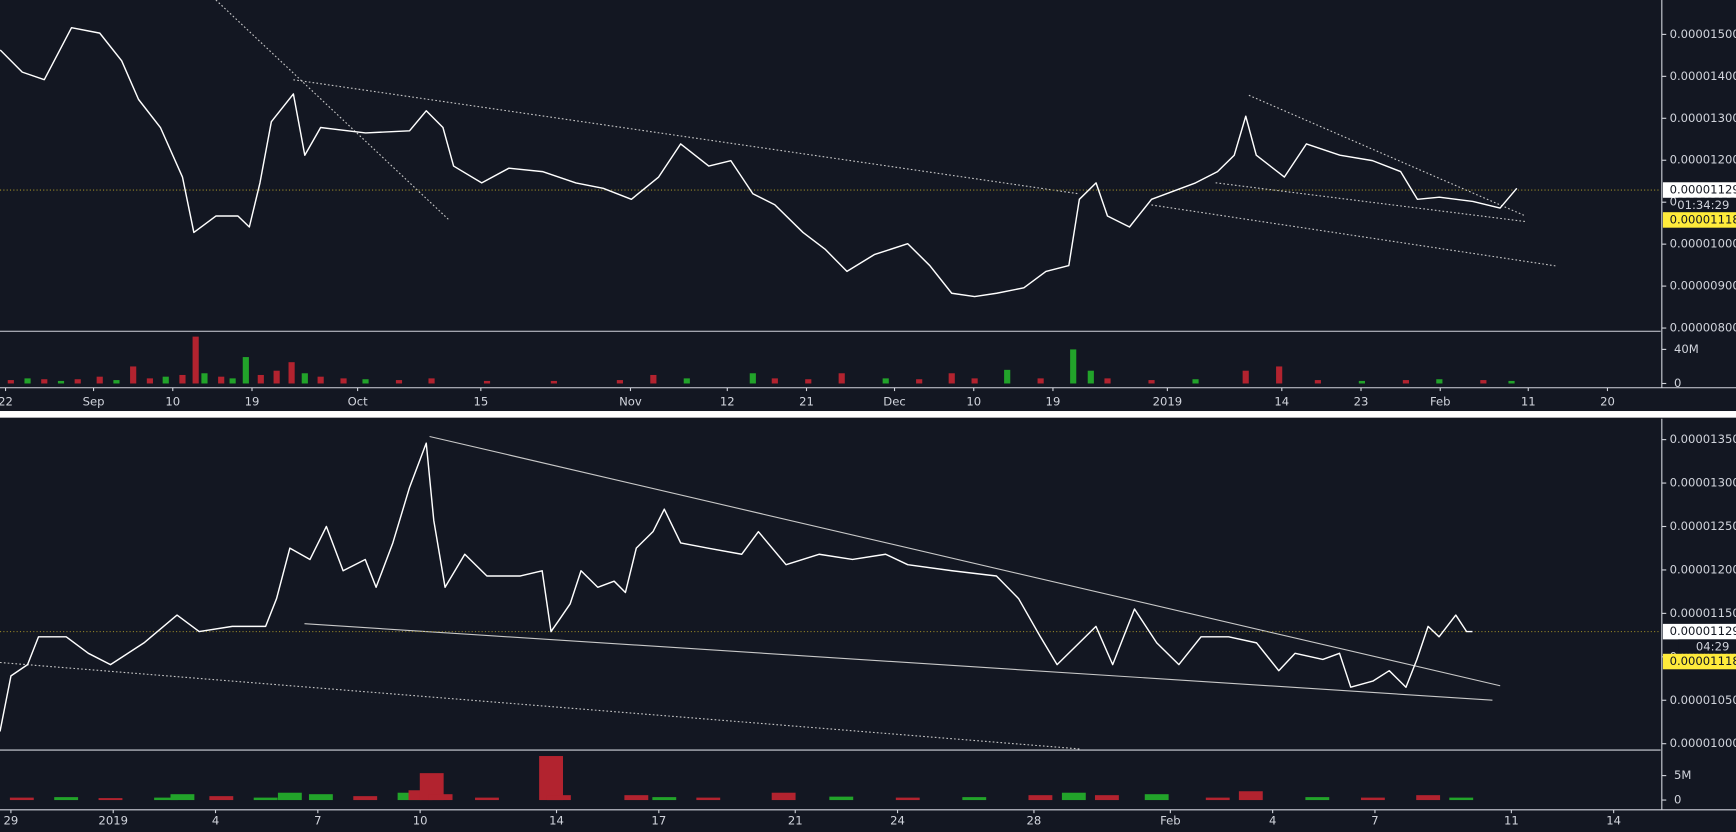 This screenshot has height=832, width=1736. I want to click on chart-separator, so click(868, 414).